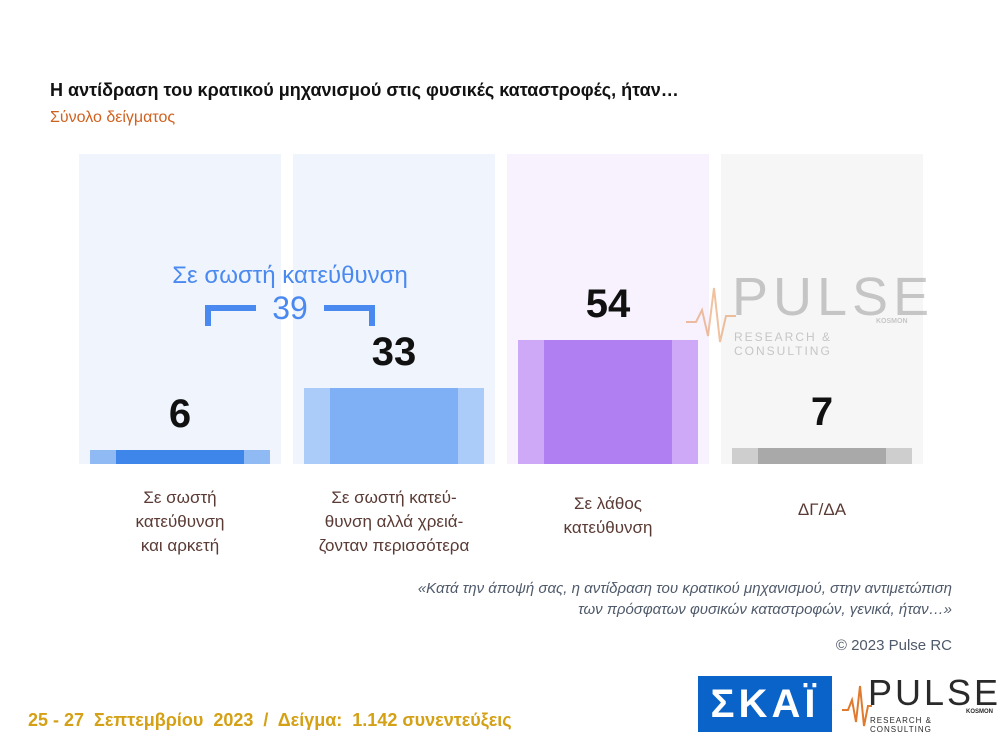 This screenshot has height=736, width=1002. Describe the element at coordinates (180, 414) in the screenshot. I see `value-label: 6` at that location.